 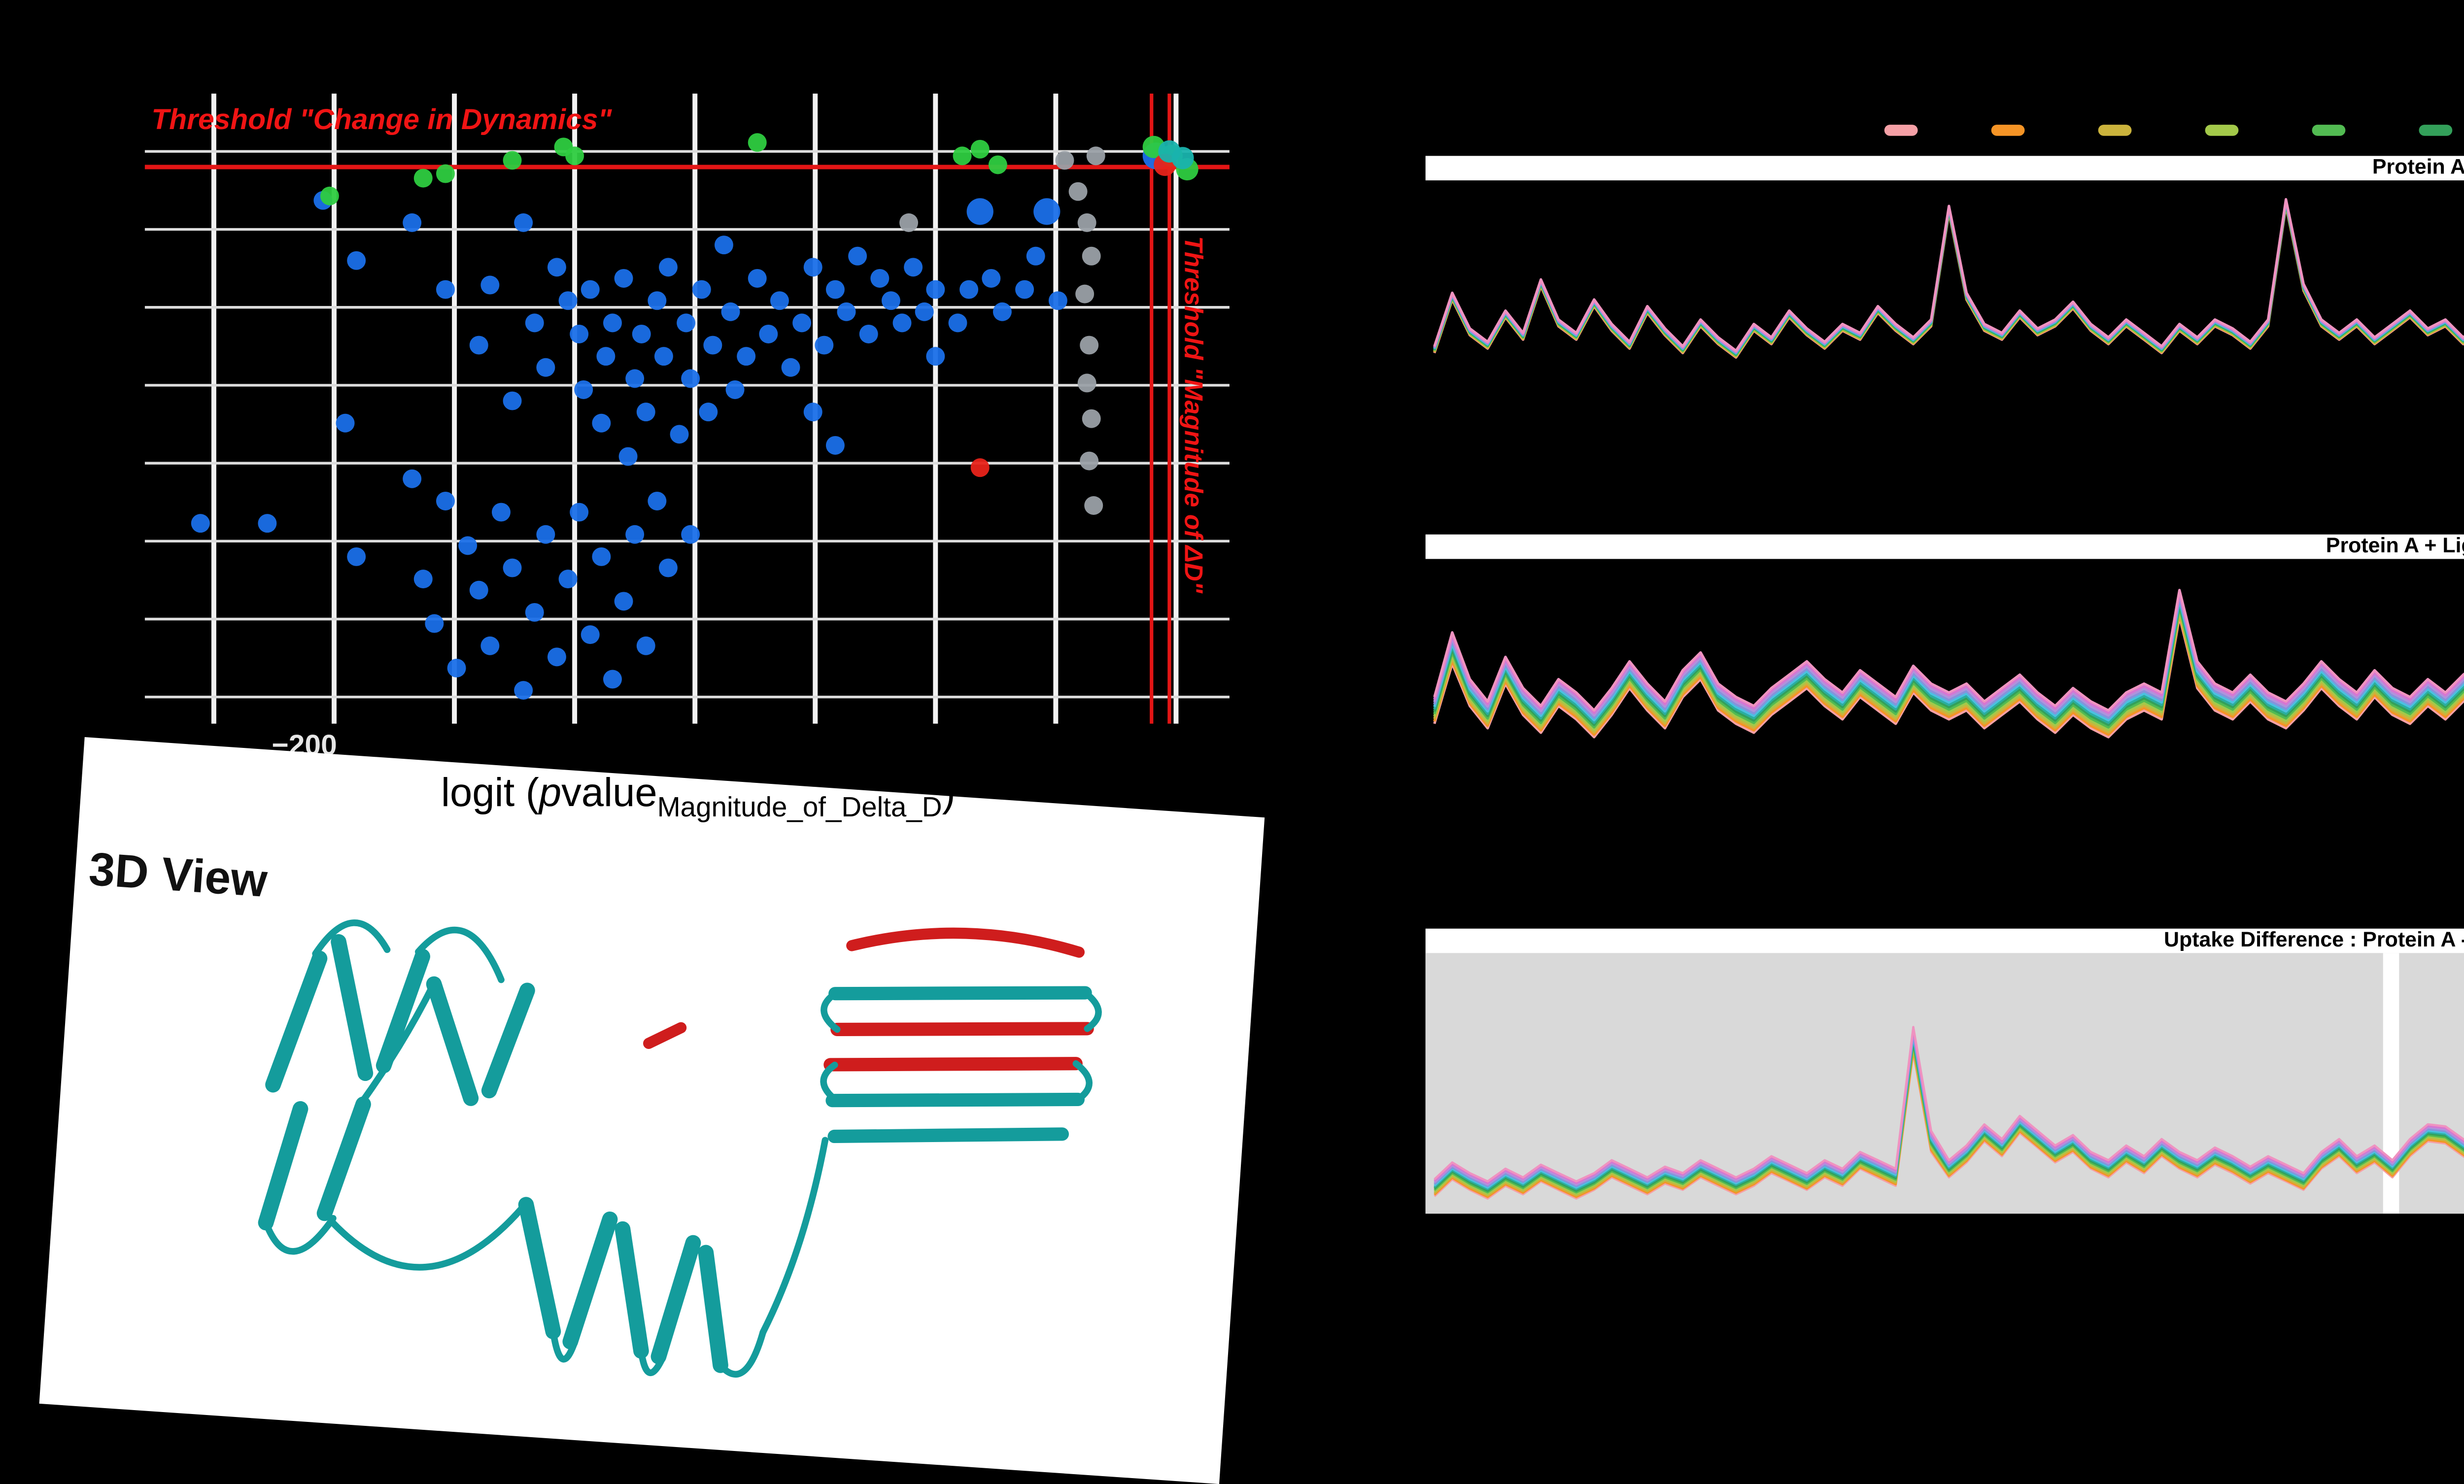 What do you see at coordinates (1944, 1083) in the screenshot?
I see `uptake-difference-plot` at bounding box center [1944, 1083].